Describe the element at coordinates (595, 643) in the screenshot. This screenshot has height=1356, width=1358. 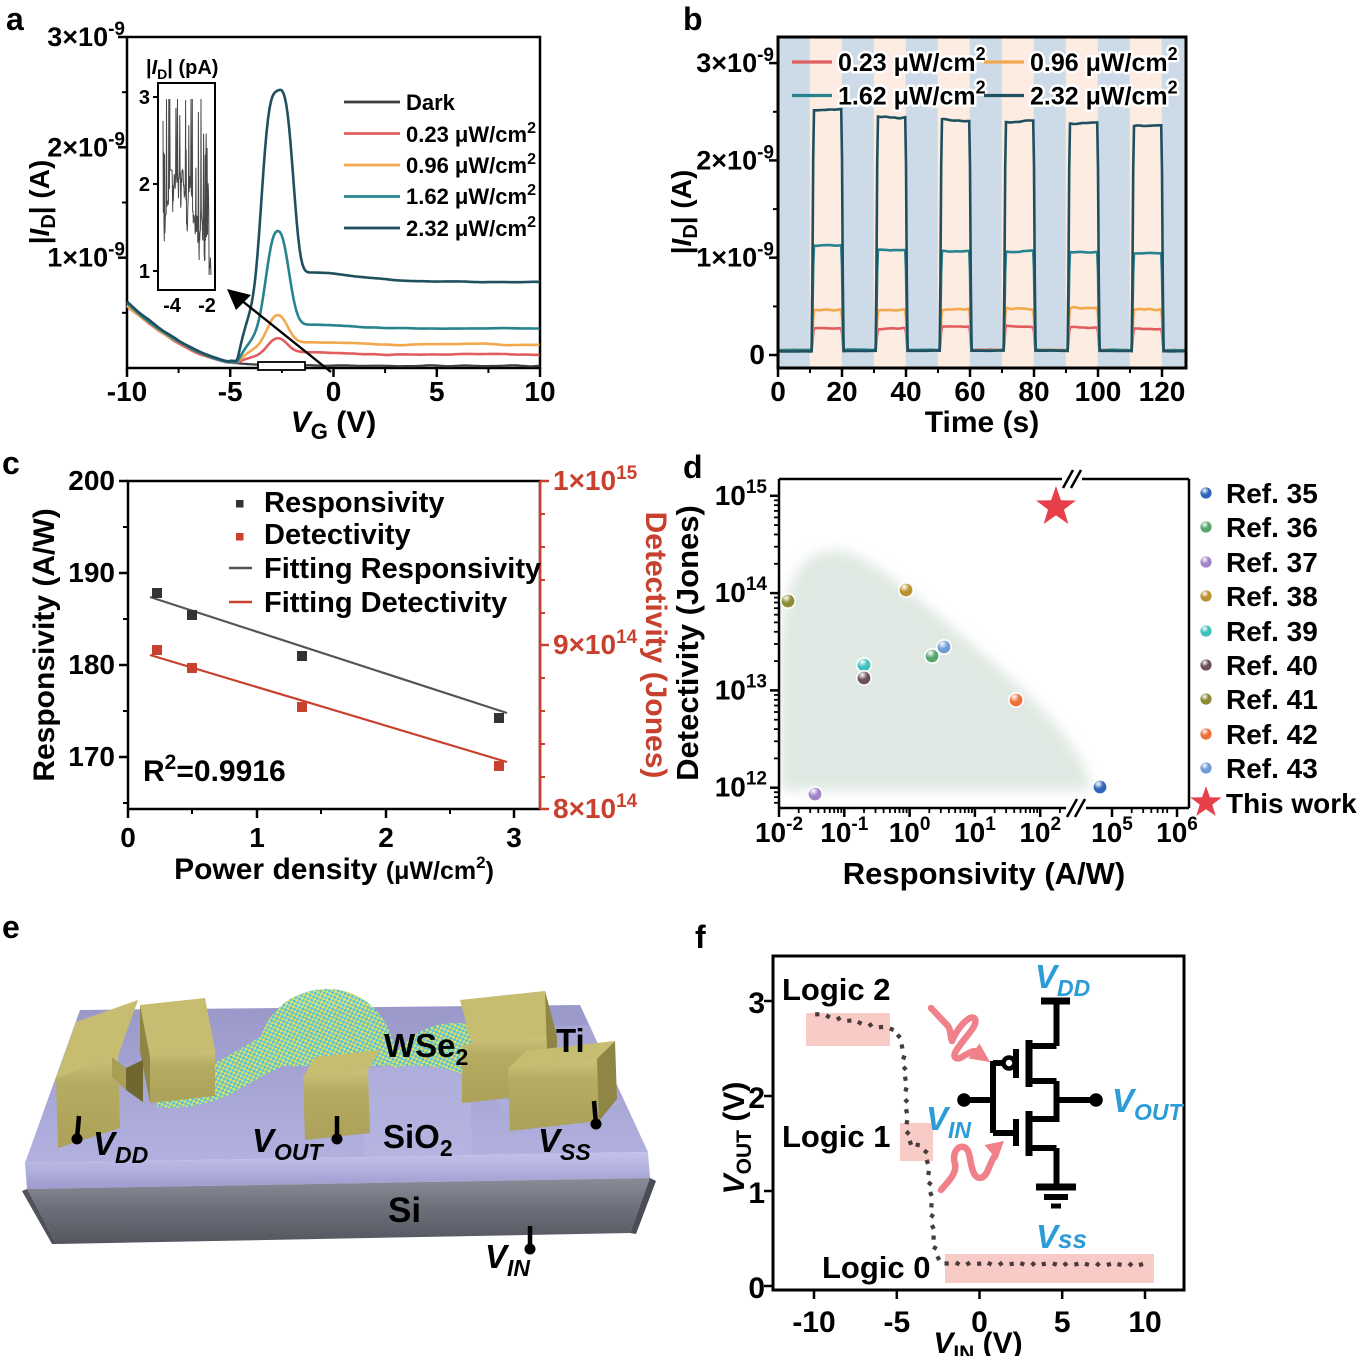
I see `svg-text: 9×10¹⁴` at that location.